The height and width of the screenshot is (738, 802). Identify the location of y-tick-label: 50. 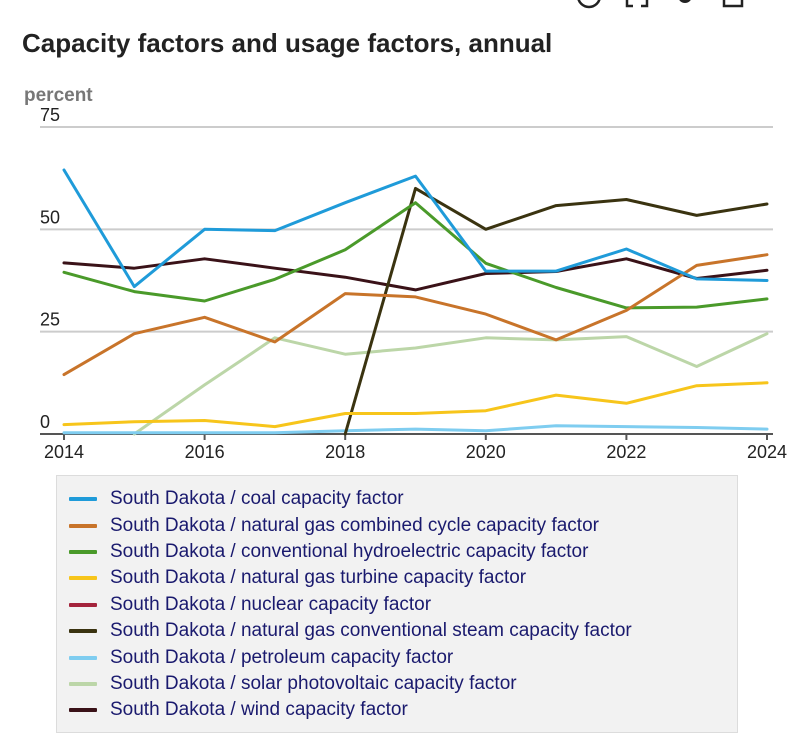
(50, 217).